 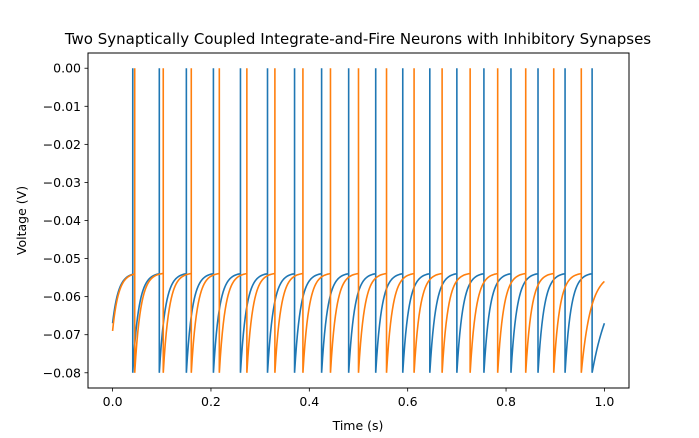 I want to click on y-tick-label: −0.07, so click(x=62, y=334).